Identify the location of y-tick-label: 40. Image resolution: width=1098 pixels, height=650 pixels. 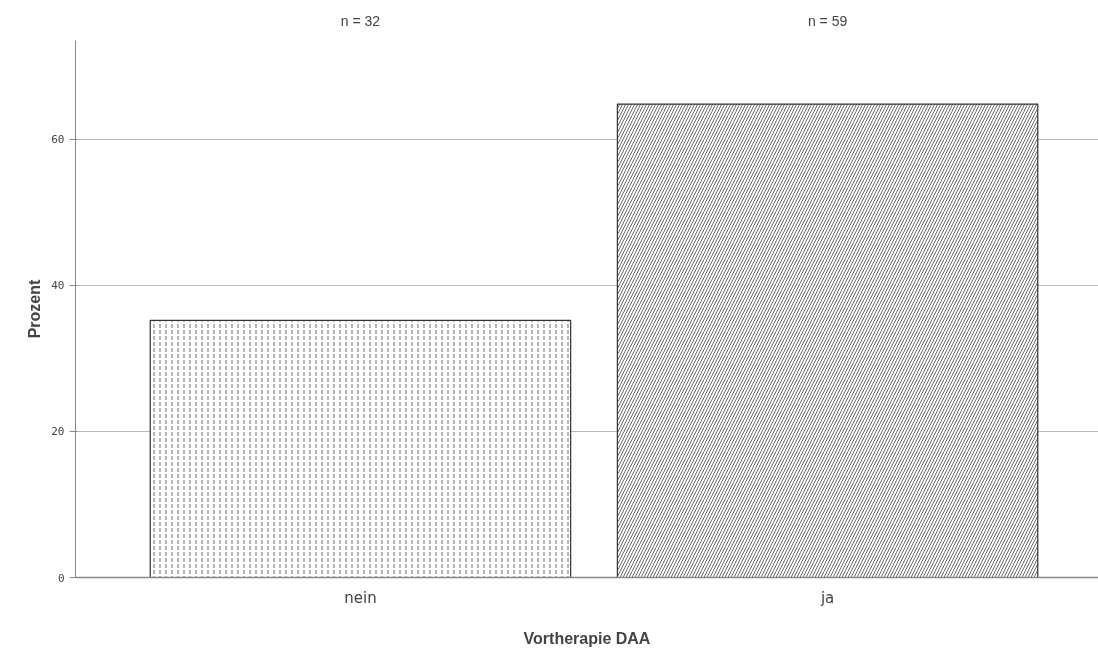
(58, 286).